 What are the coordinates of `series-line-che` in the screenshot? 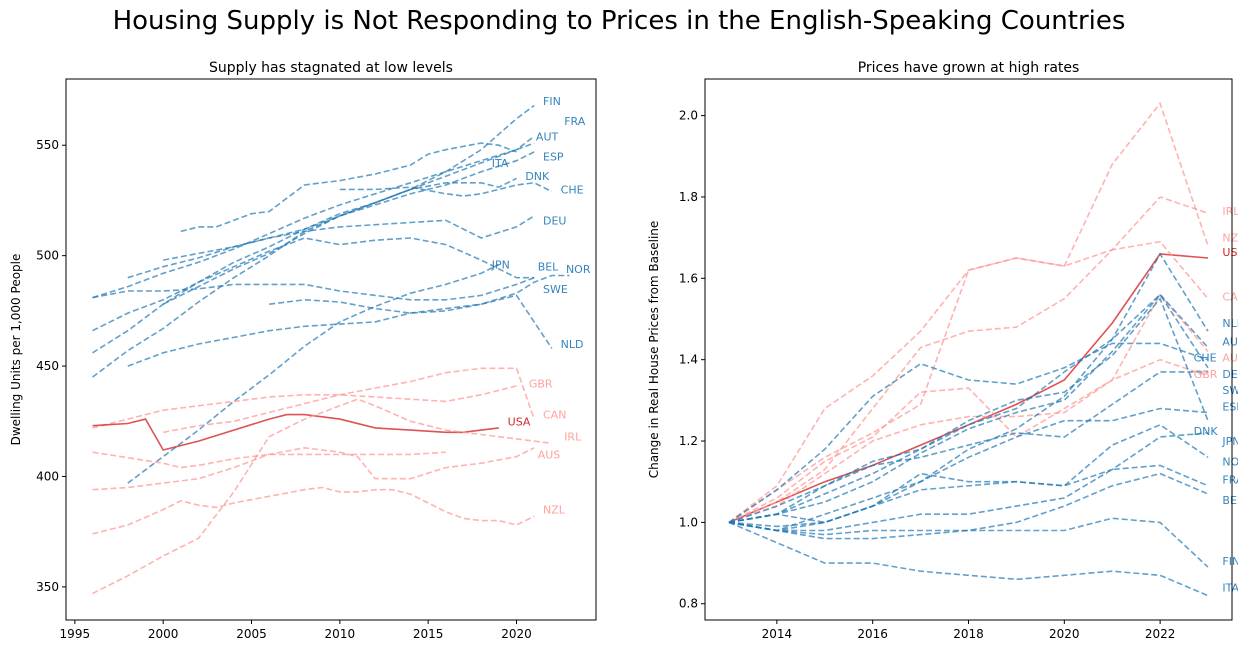 It's located at (968, 433).